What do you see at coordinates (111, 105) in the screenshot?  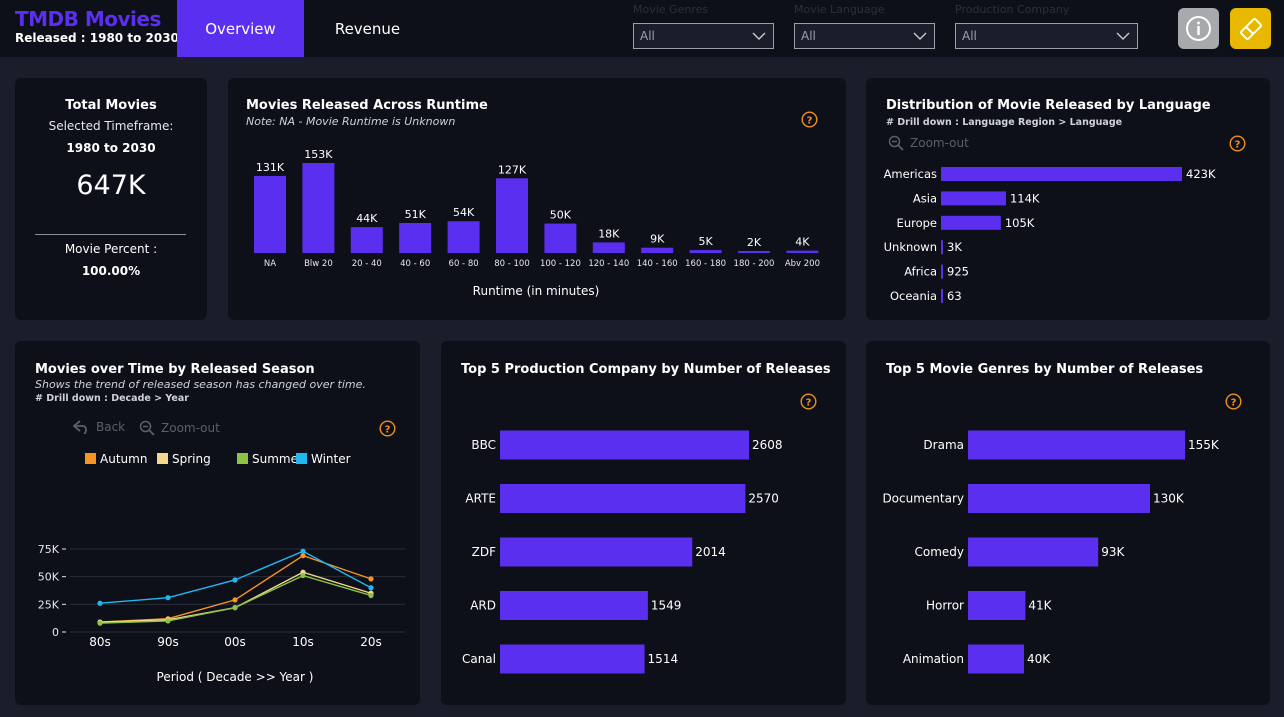 I see `kpi-title: Total Movies` at bounding box center [111, 105].